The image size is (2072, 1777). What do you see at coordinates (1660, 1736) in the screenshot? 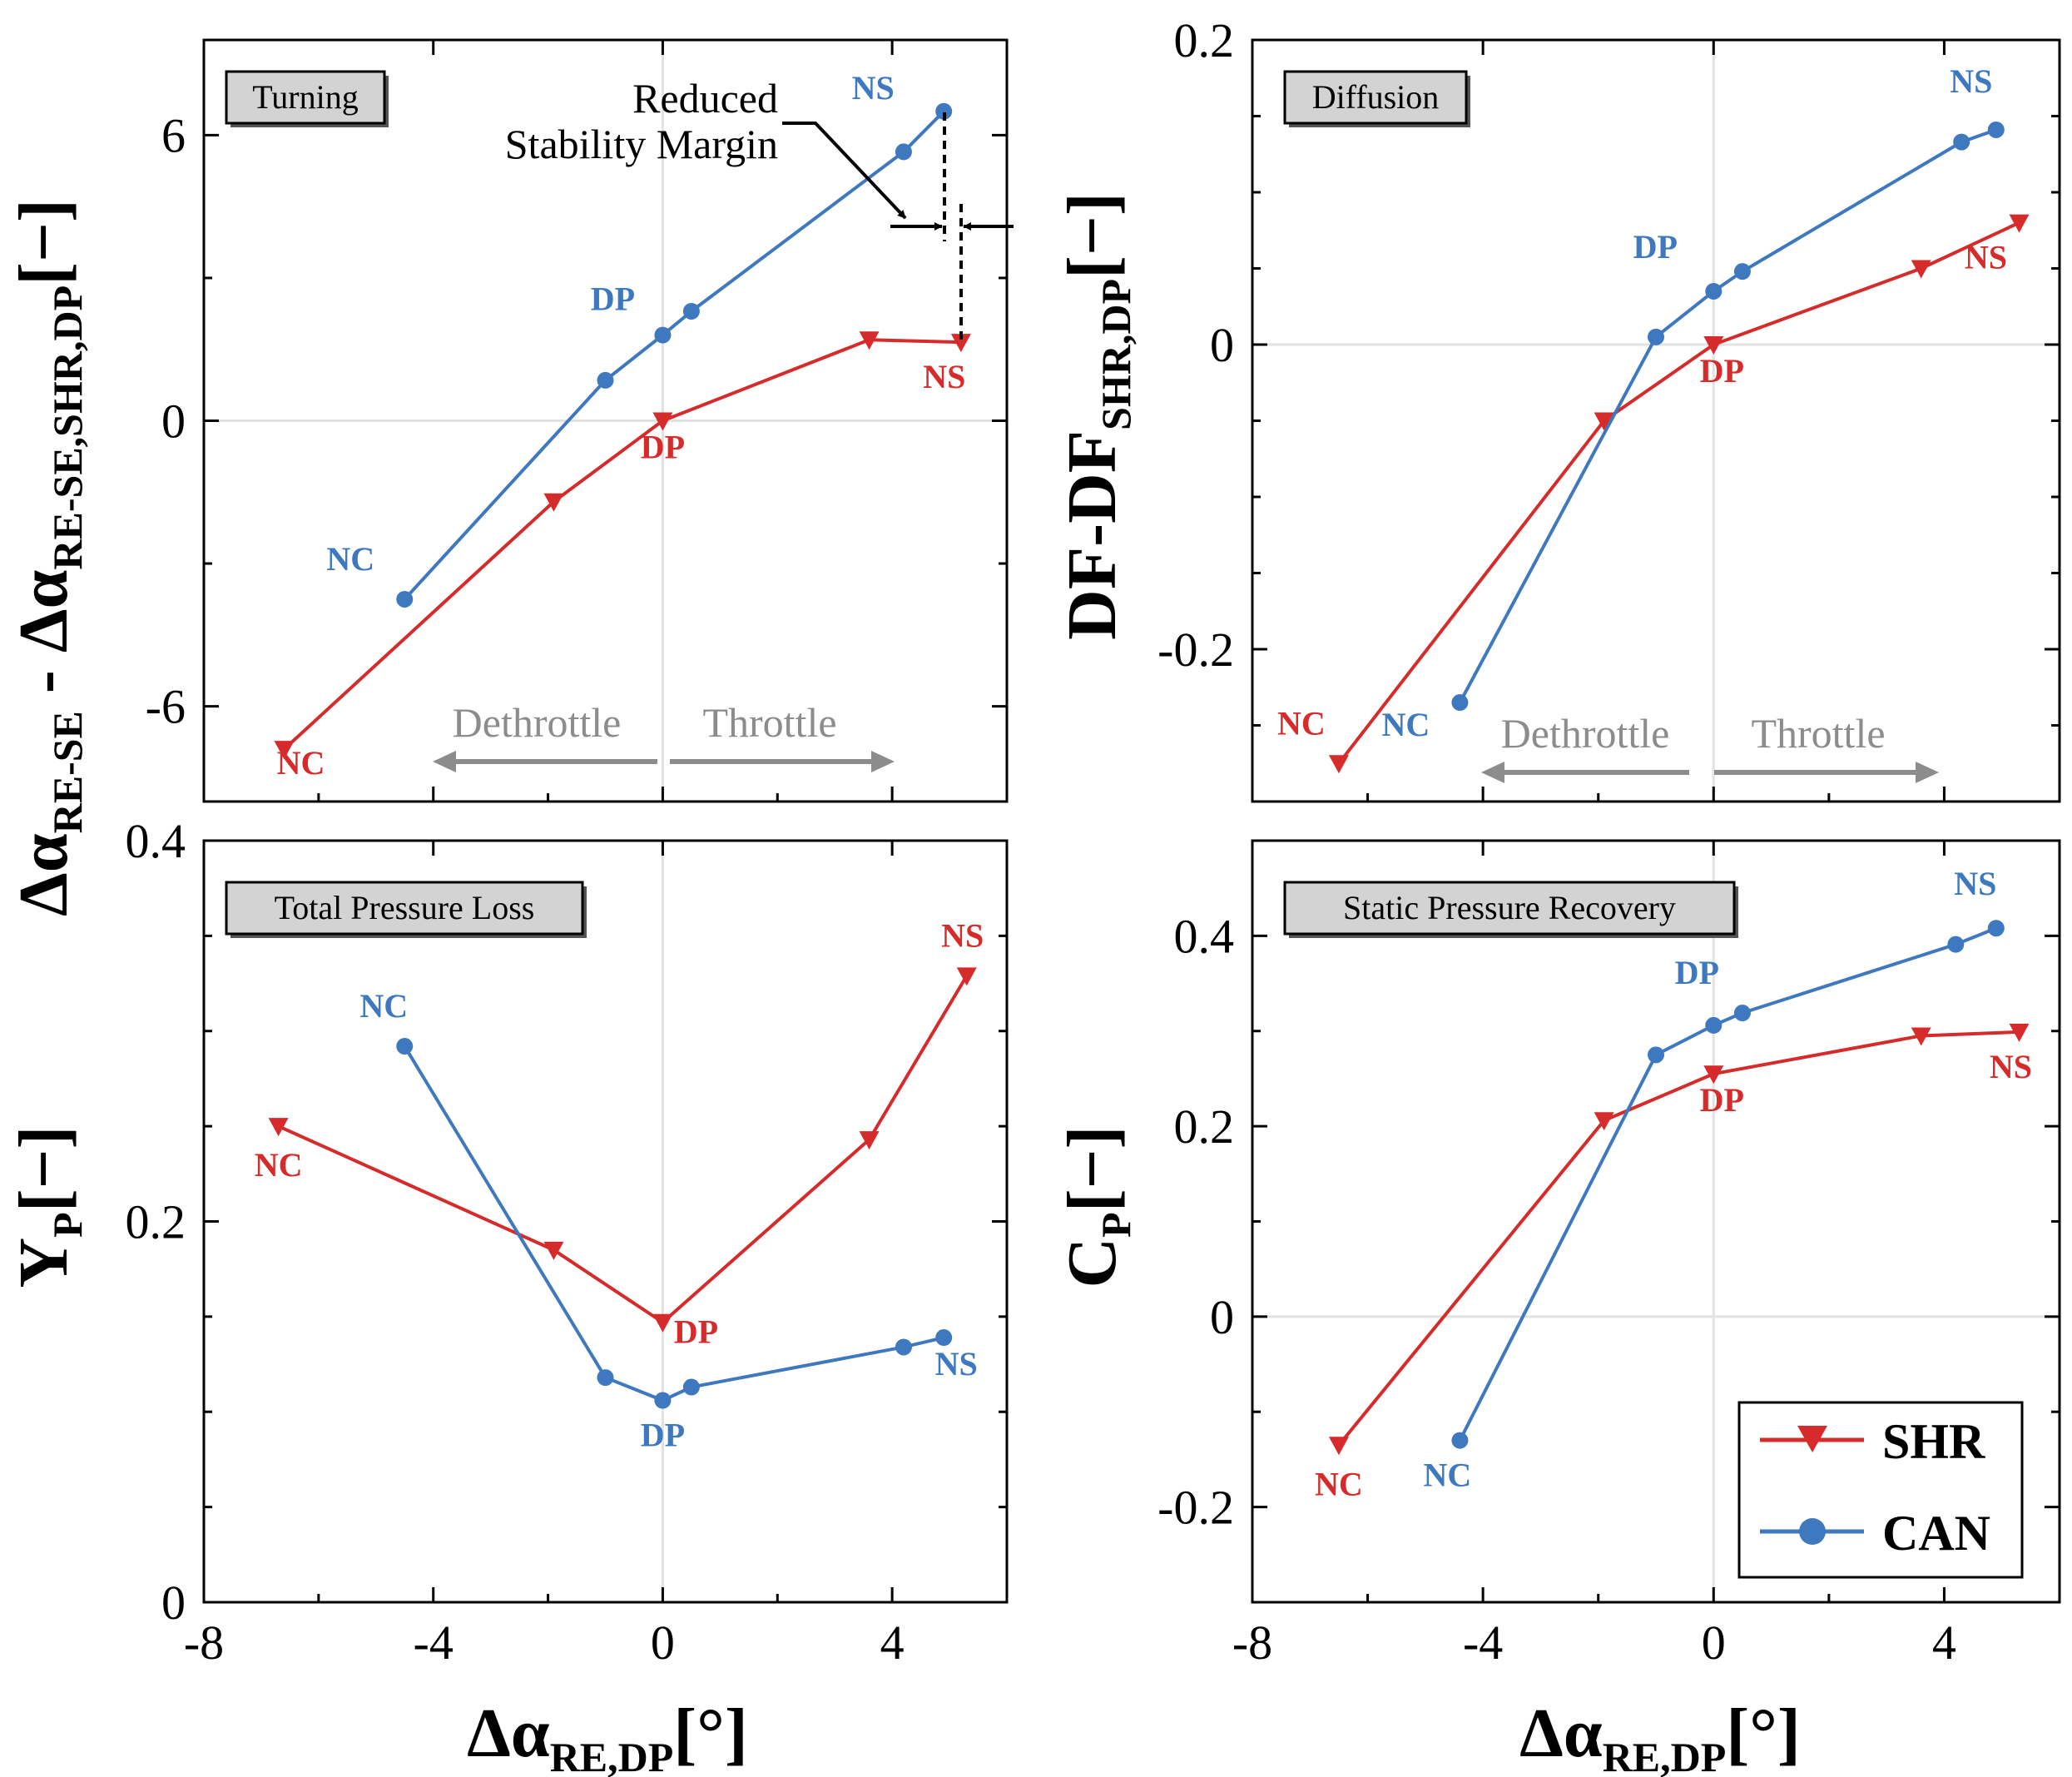
I see `x-label-right: ΔαRE,DP[°]` at bounding box center [1660, 1736].